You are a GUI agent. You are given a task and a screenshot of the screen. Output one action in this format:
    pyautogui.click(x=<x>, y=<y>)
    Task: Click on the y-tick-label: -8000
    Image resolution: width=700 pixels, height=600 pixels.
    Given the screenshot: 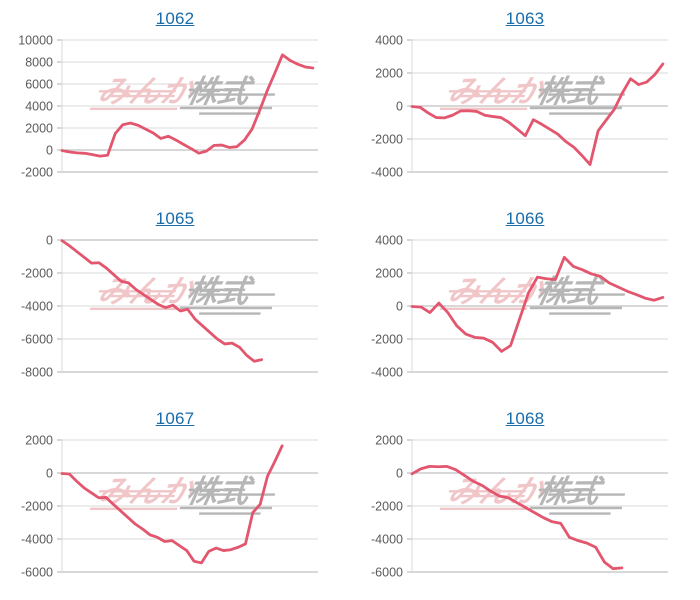 What is the action you would take?
    pyautogui.click(x=37, y=373)
    